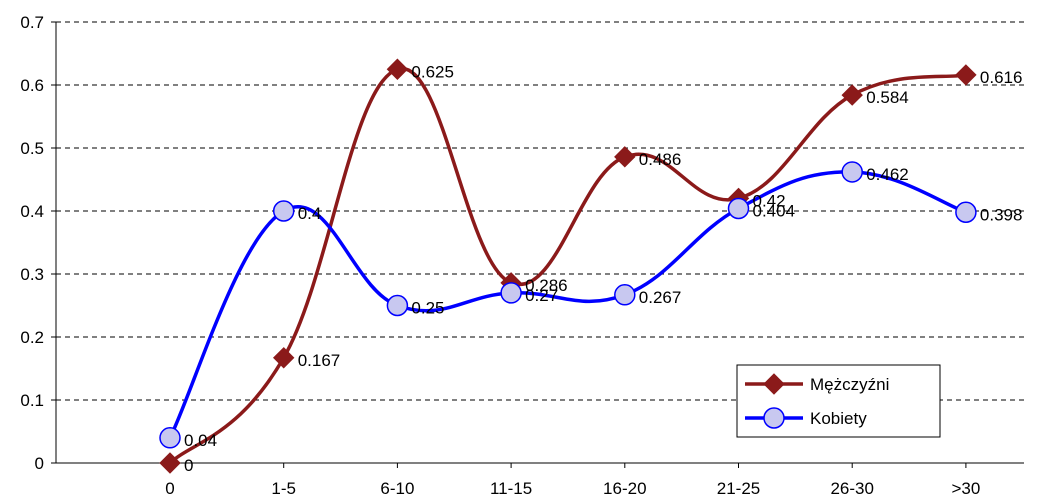 This screenshot has width=1040, height=501. Describe the element at coordinates (965, 488) in the screenshot. I see `x-tick-label: >30` at that location.